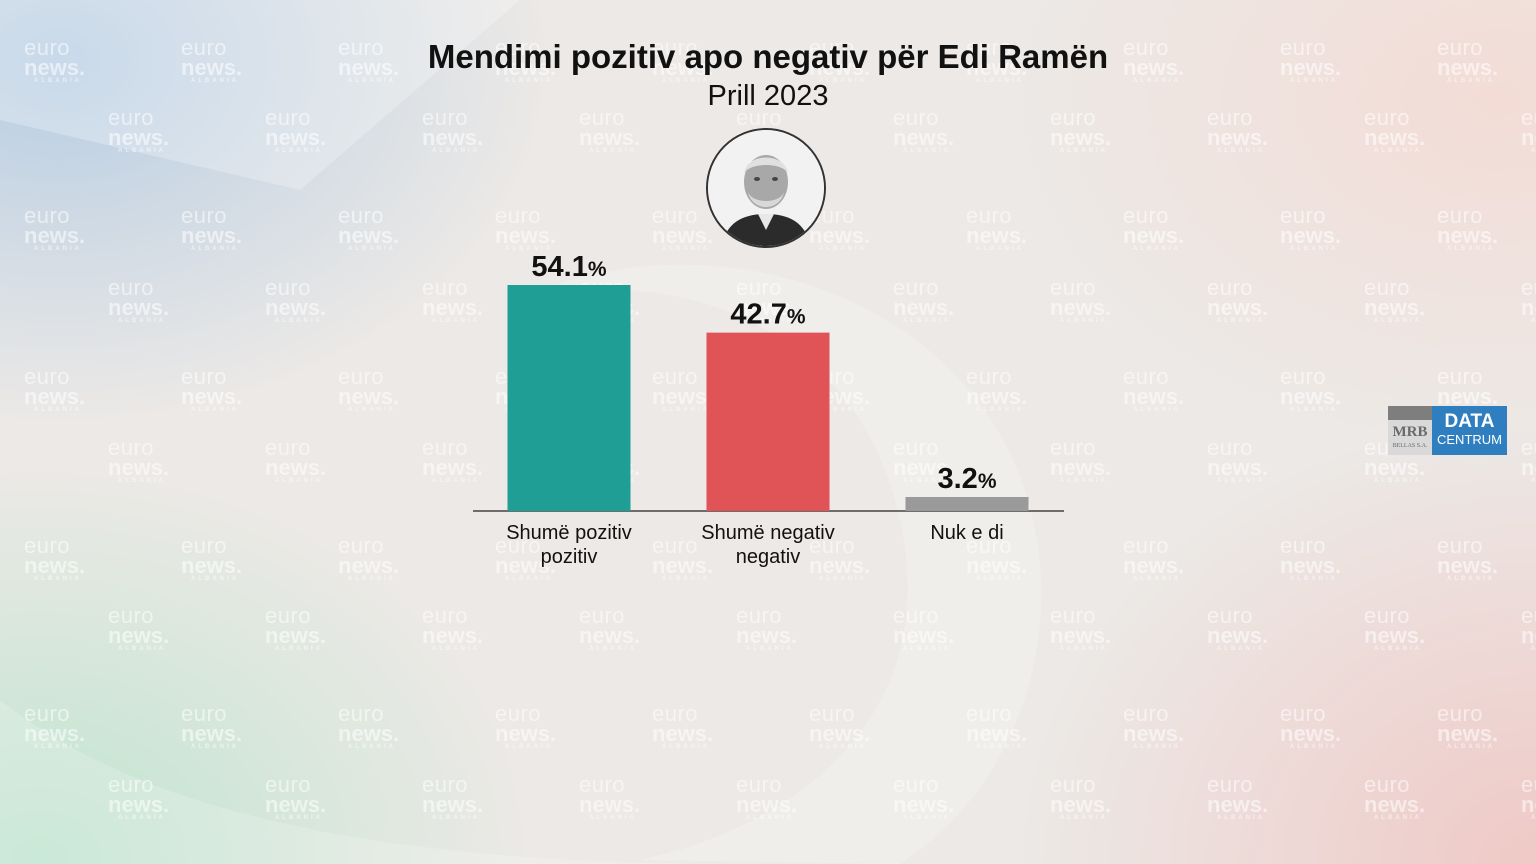 Image resolution: width=1536 pixels, height=864 pixels. I want to click on bar-value-label-2: 3.2%, so click(966, 479).